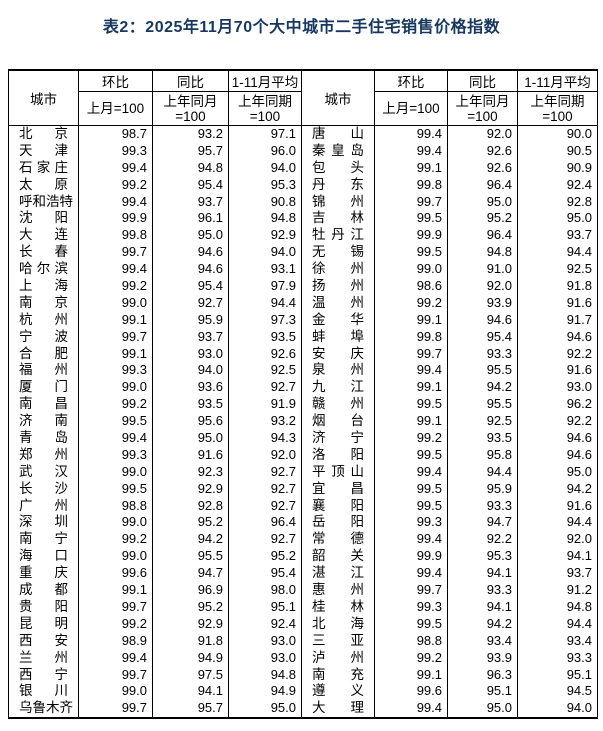 This screenshot has height=731, width=603. What do you see at coordinates (43, 675) in the screenshot?
I see `city-name-left: 西宁` at bounding box center [43, 675].